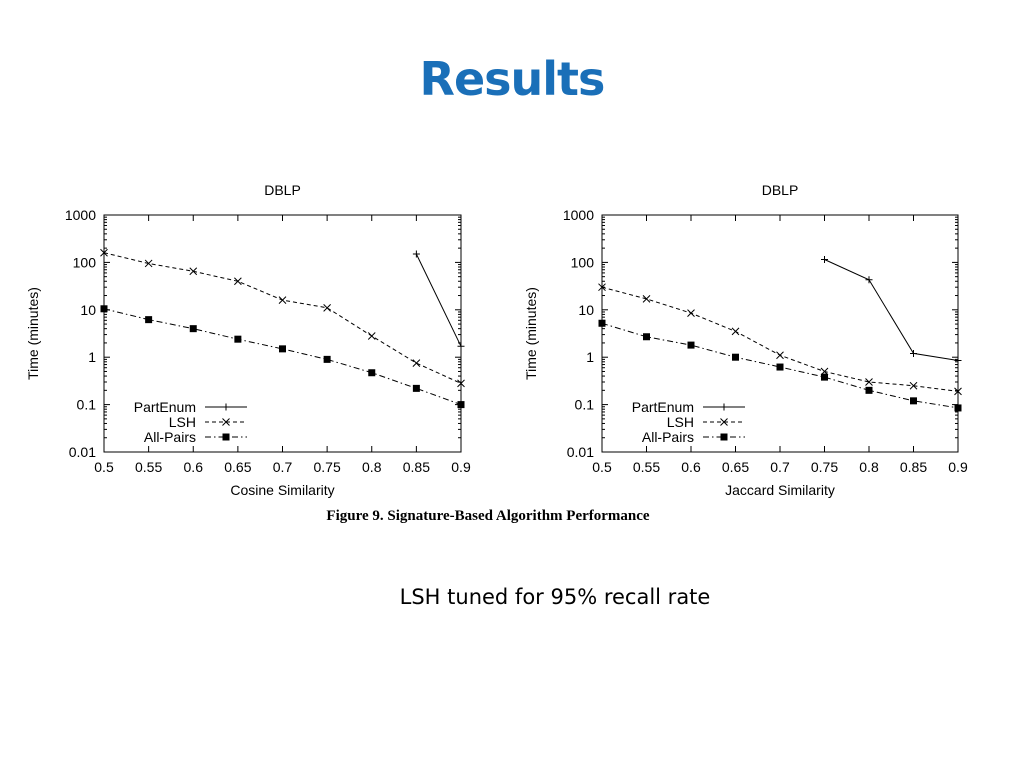  I want to click on chart1-xtick-label: 0.65, so click(237, 467).